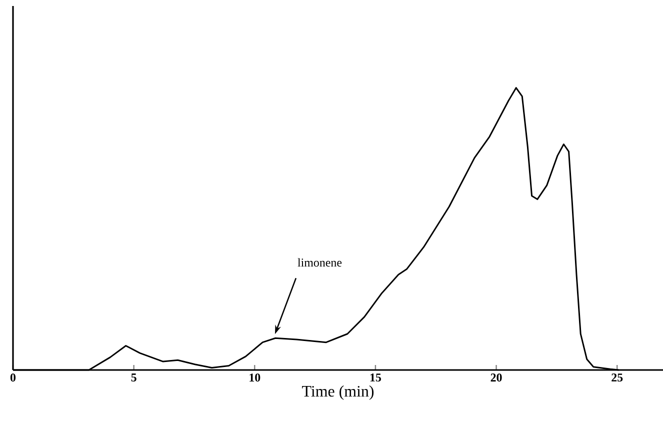 The height and width of the screenshot is (428, 663). What do you see at coordinates (617, 378) in the screenshot?
I see `x-tick-label: 25` at bounding box center [617, 378].